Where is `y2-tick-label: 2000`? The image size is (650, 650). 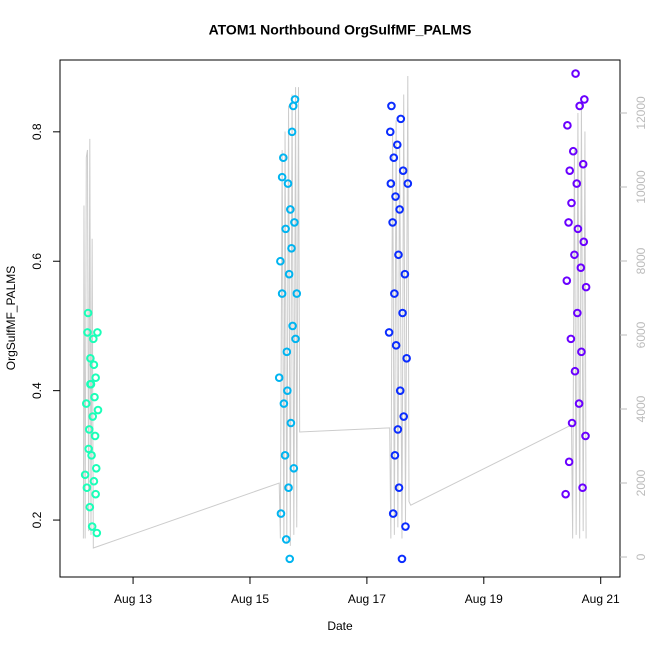 y2-tick-label: 2000 is located at coordinates (641, 482).